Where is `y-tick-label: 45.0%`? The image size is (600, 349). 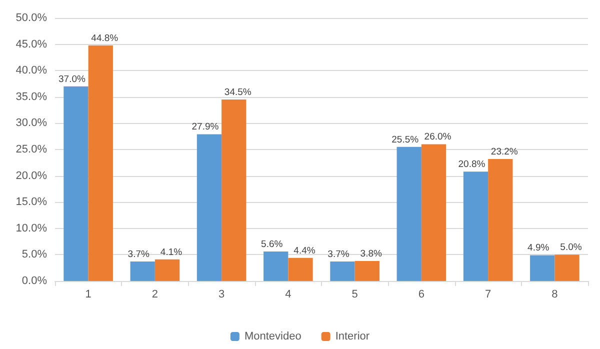
y-tick-label: 45.0% is located at coordinates (32, 44).